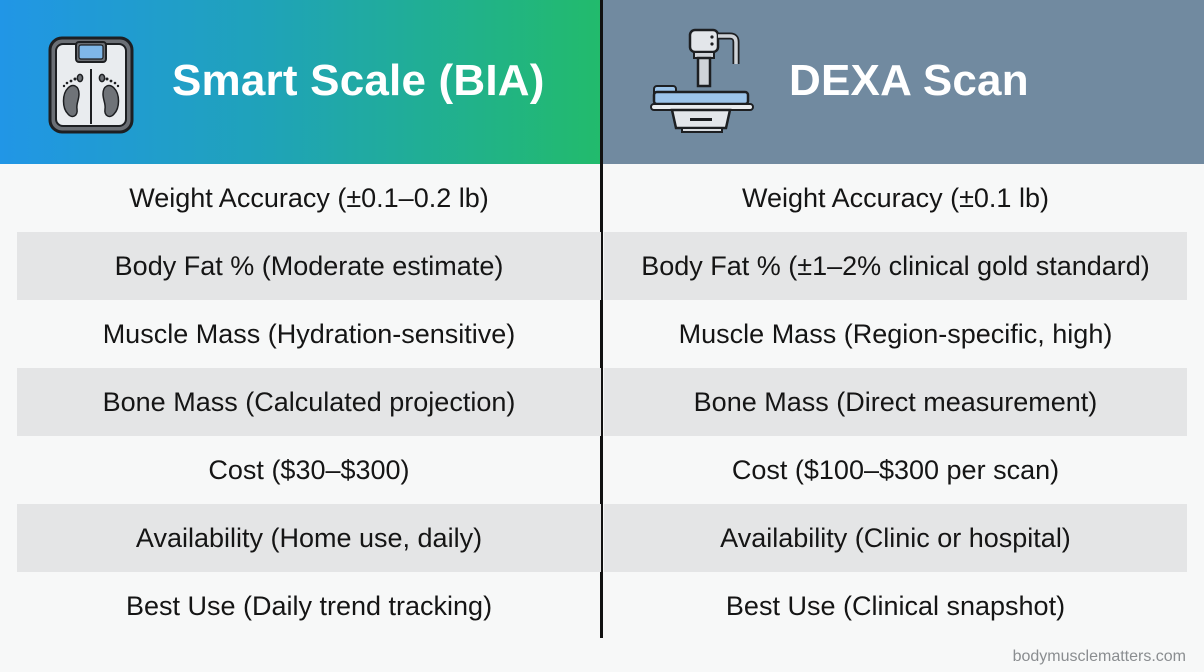 This screenshot has height=672, width=1204. What do you see at coordinates (309, 605) in the screenshot?
I see `table-row: Best Use (Daily trend tracking)` at bounding box center [309, 605].